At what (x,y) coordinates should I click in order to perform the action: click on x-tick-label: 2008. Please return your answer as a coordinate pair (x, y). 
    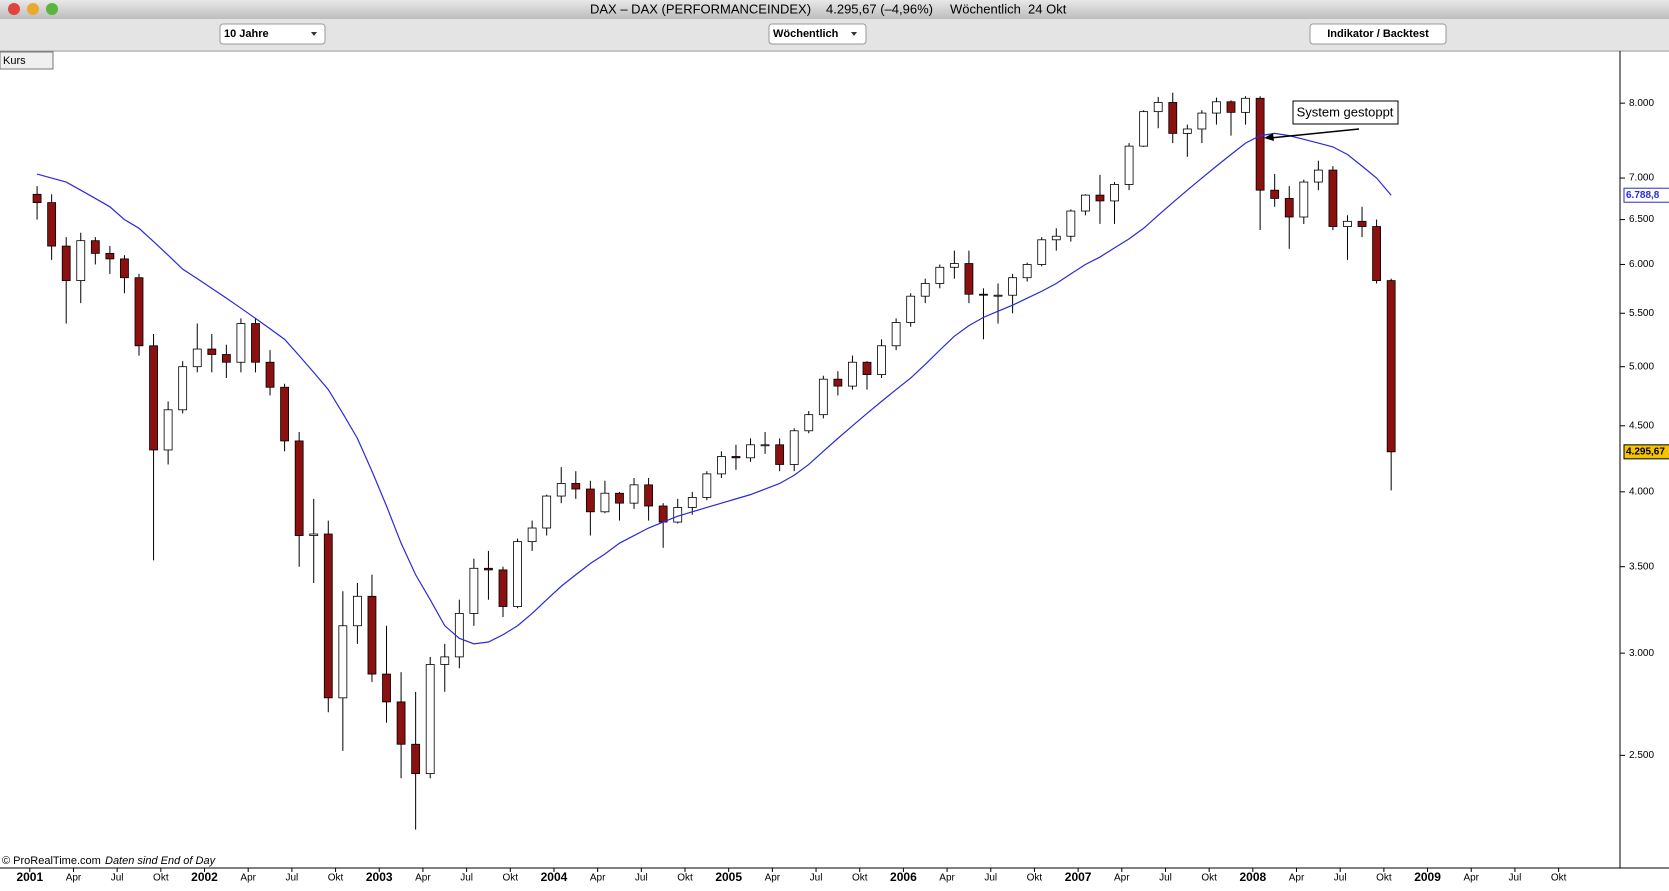
    Looking at the image, I should click on (1252, 877).